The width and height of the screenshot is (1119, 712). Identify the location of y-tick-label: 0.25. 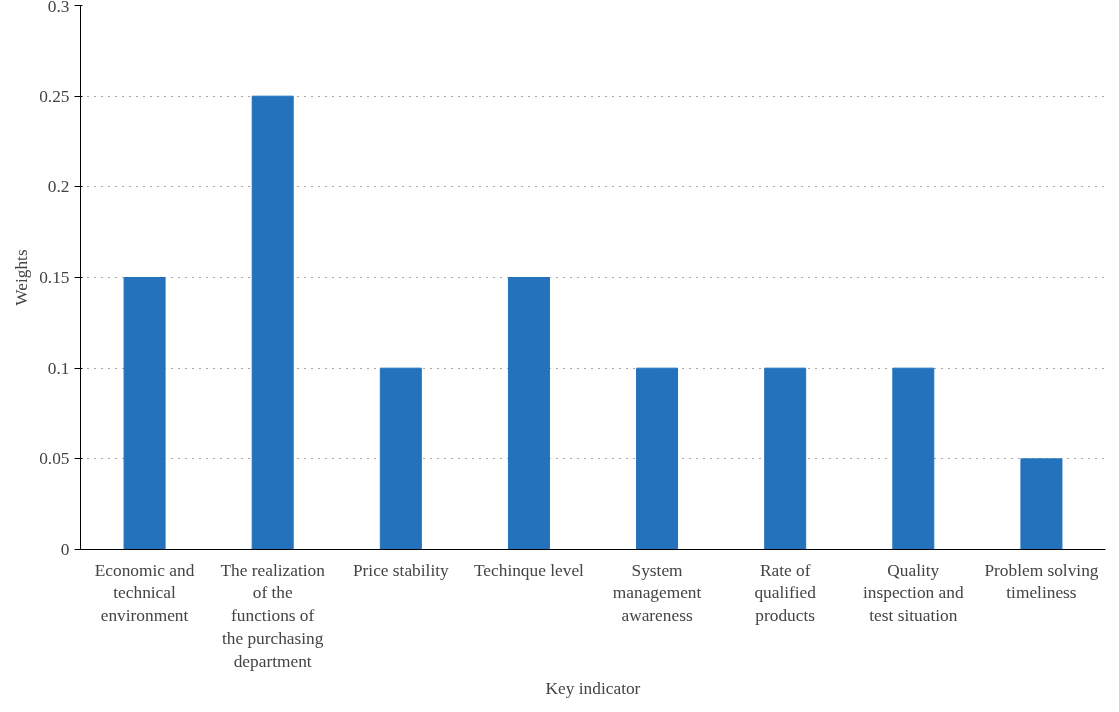
(54, 96).